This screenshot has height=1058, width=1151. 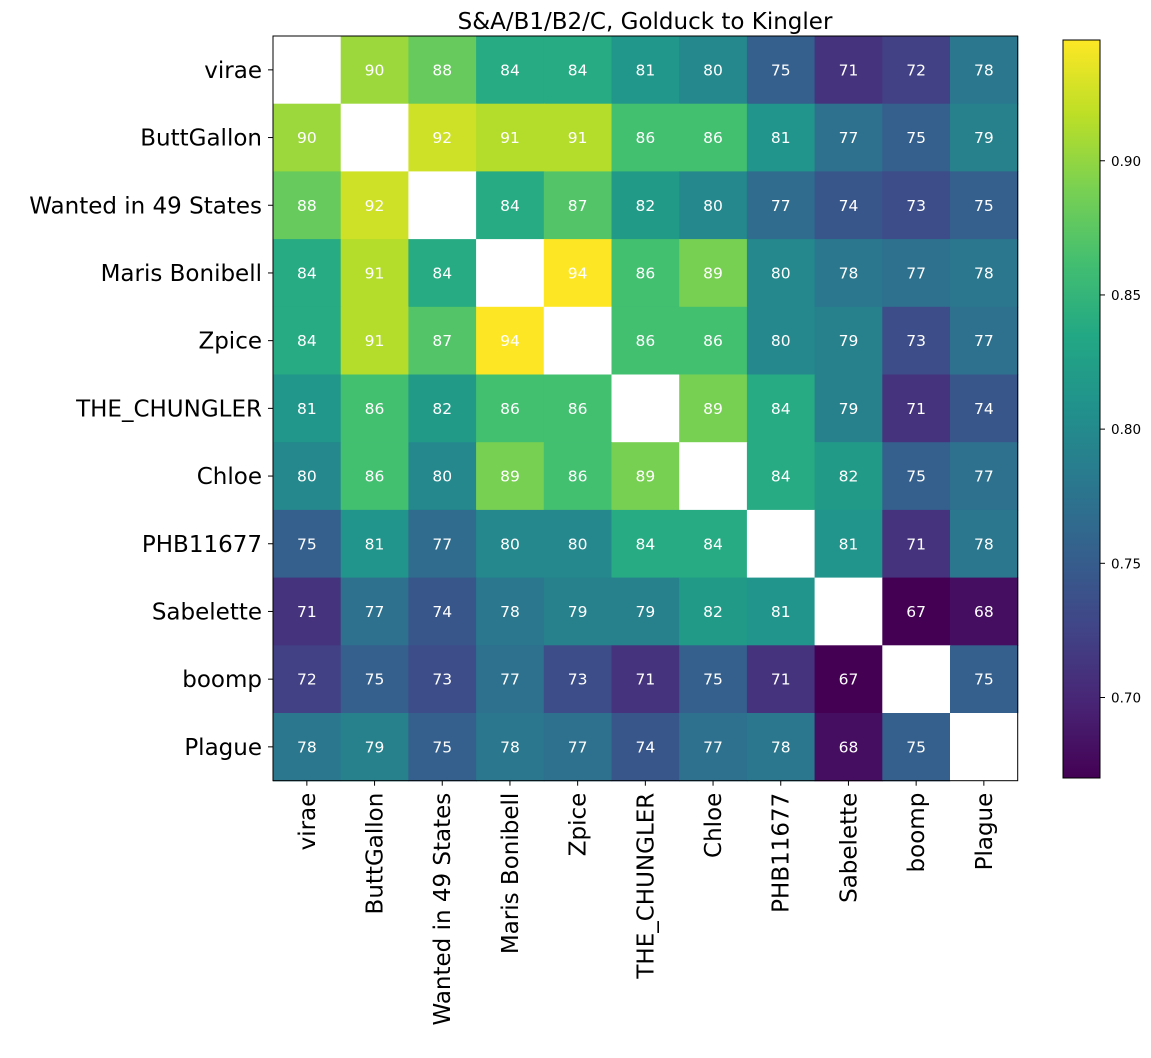 I want to click on cell-label-7-10: 78, so click(x=984, y=544).